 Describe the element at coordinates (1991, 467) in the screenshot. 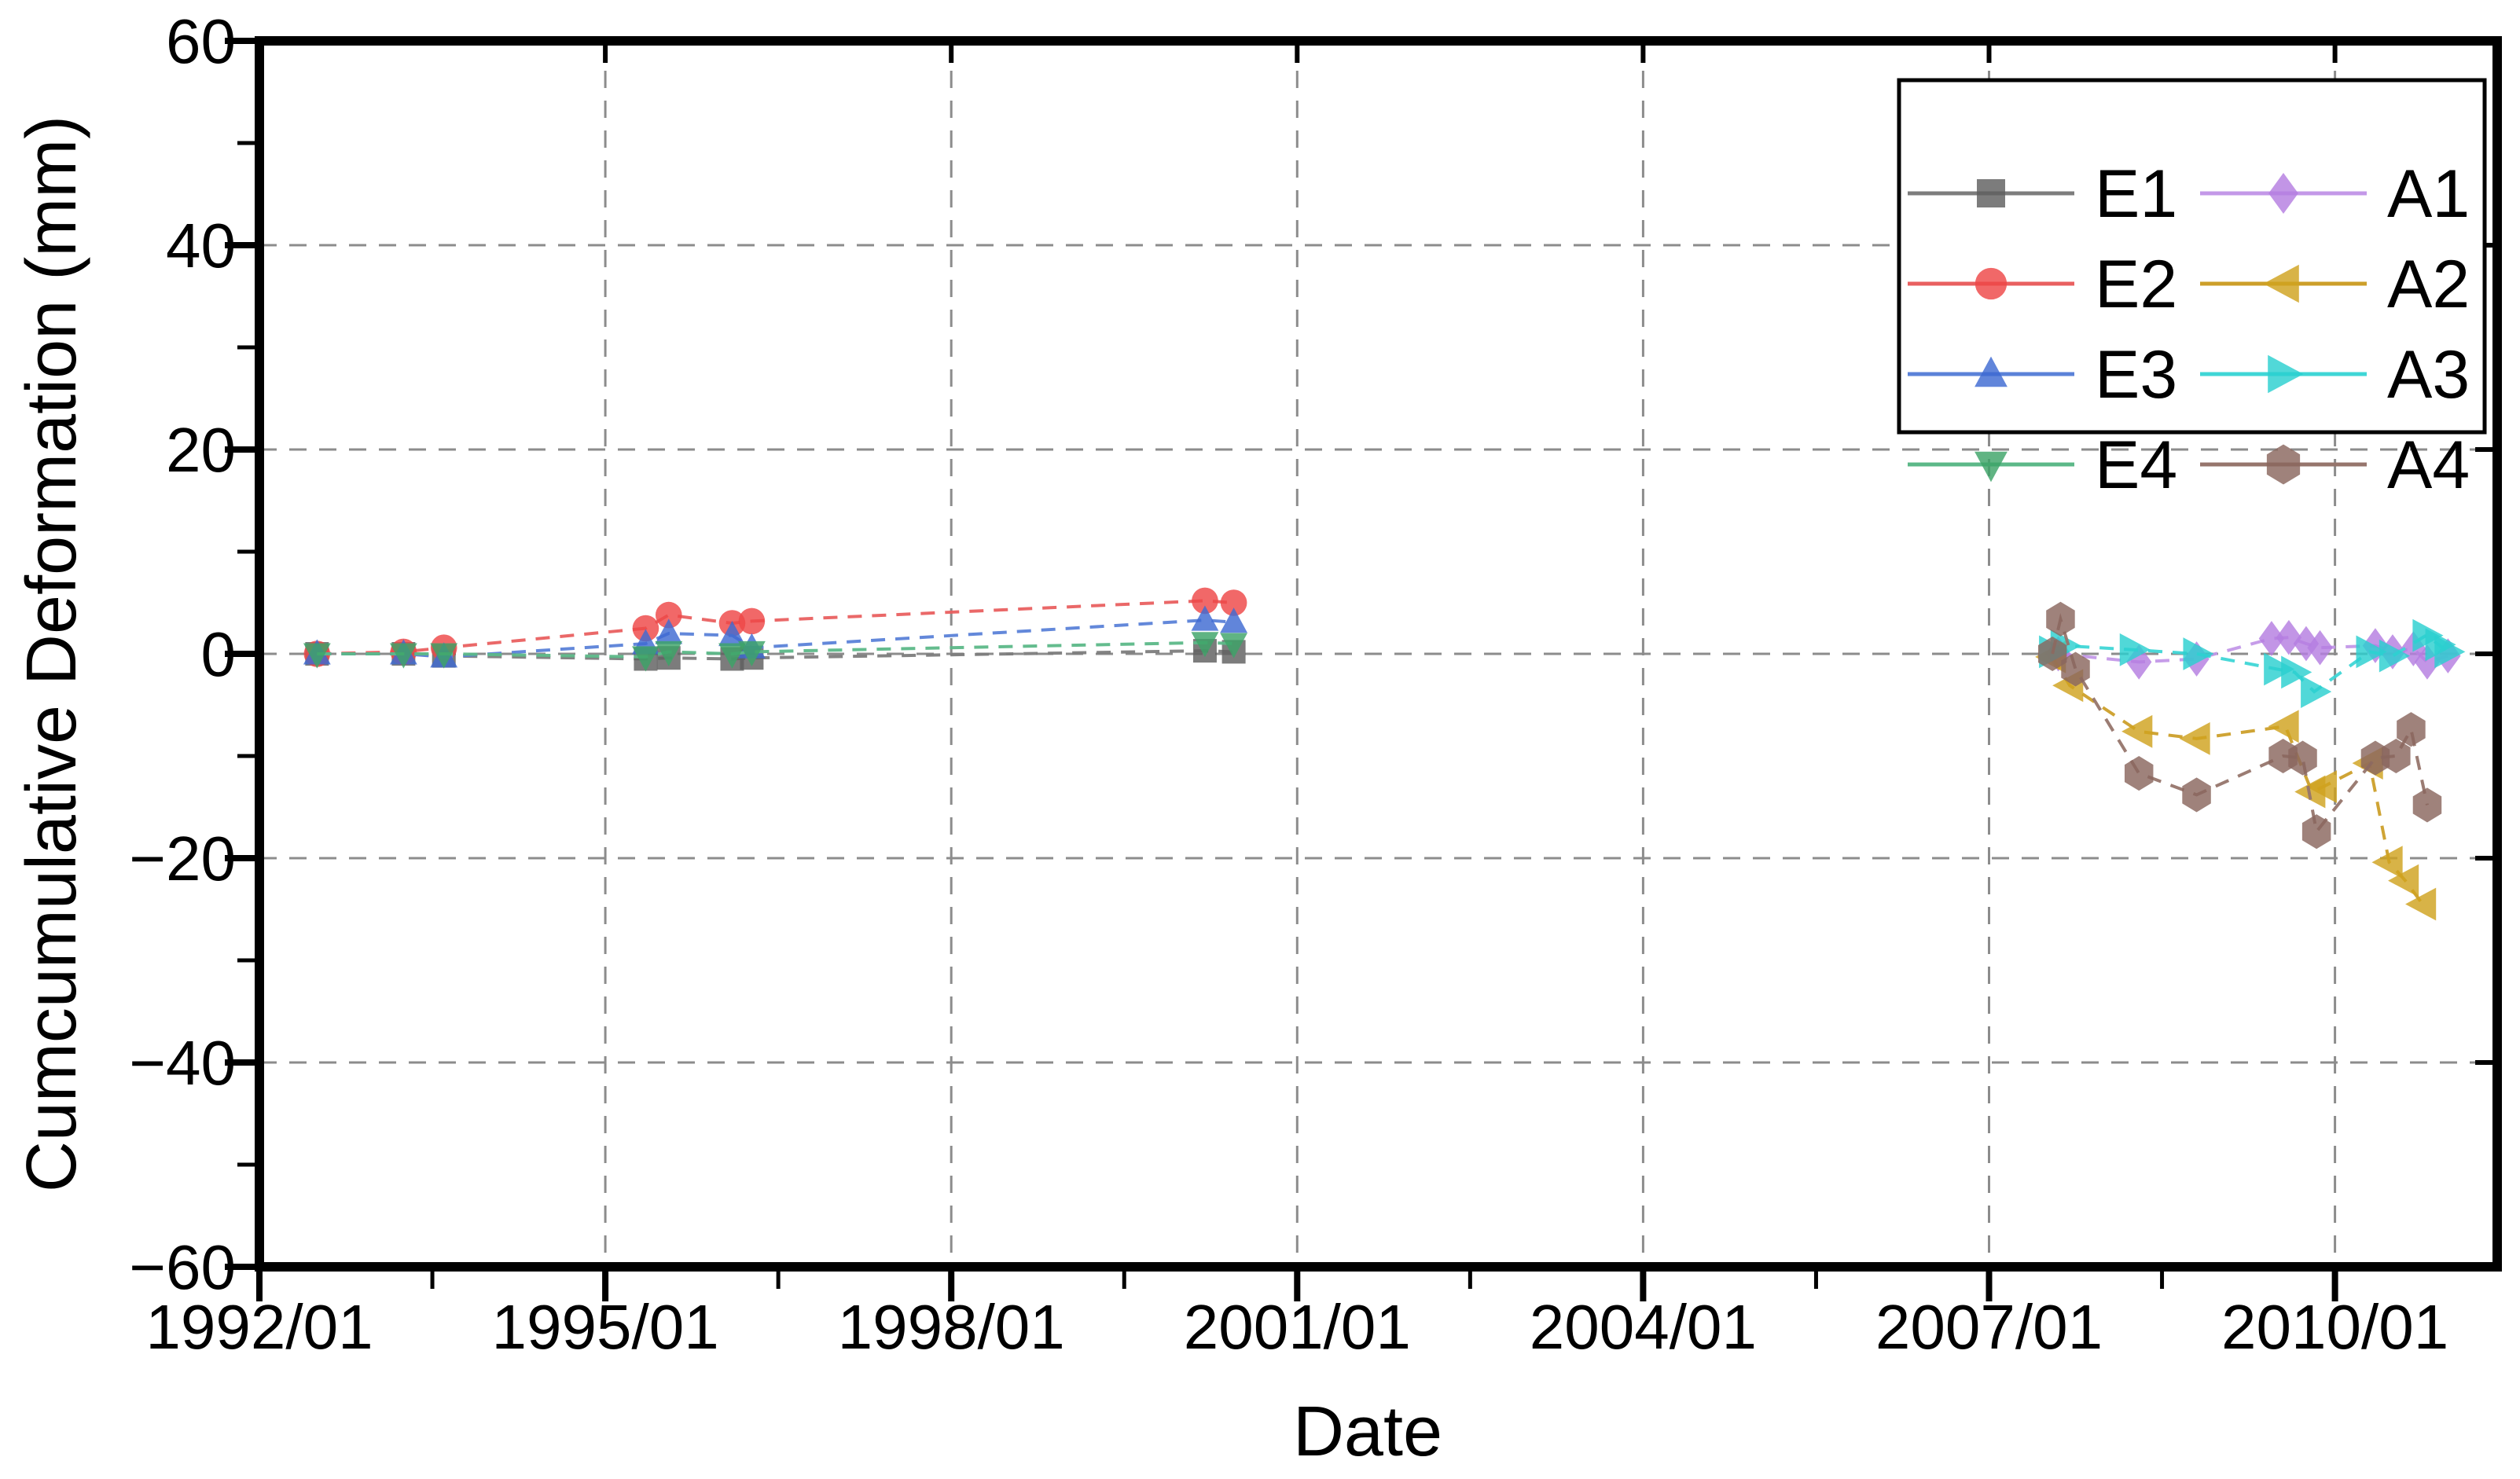

I see `legend-marker-E4` at that location.